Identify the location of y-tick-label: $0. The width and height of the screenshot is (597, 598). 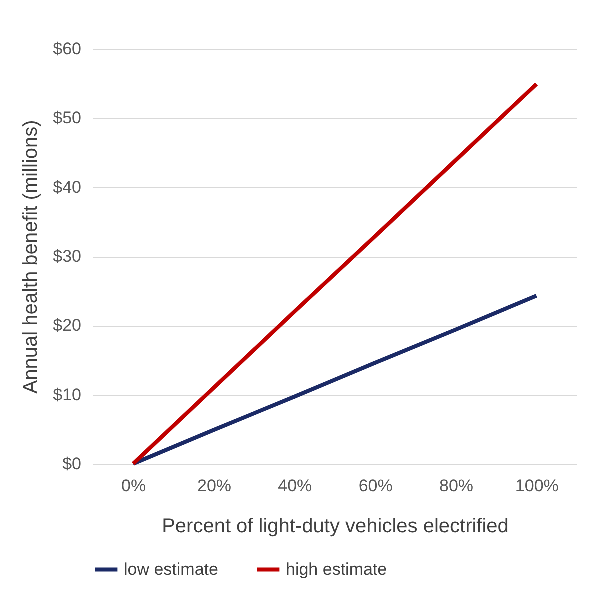
(72, 464).